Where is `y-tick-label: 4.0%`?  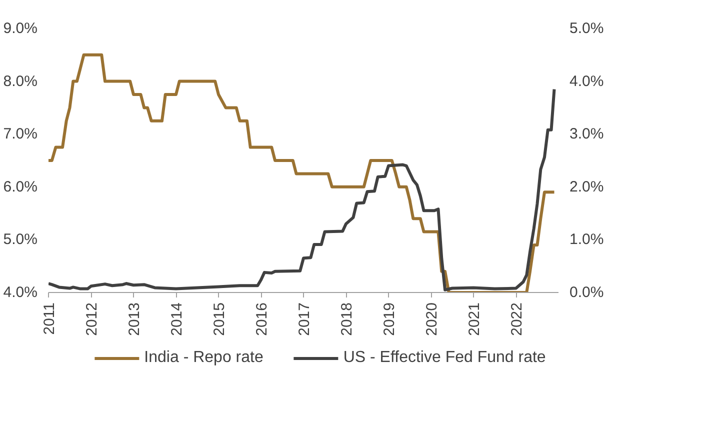
y-tick-label: 4.0% is located at coordinates (20, 292).